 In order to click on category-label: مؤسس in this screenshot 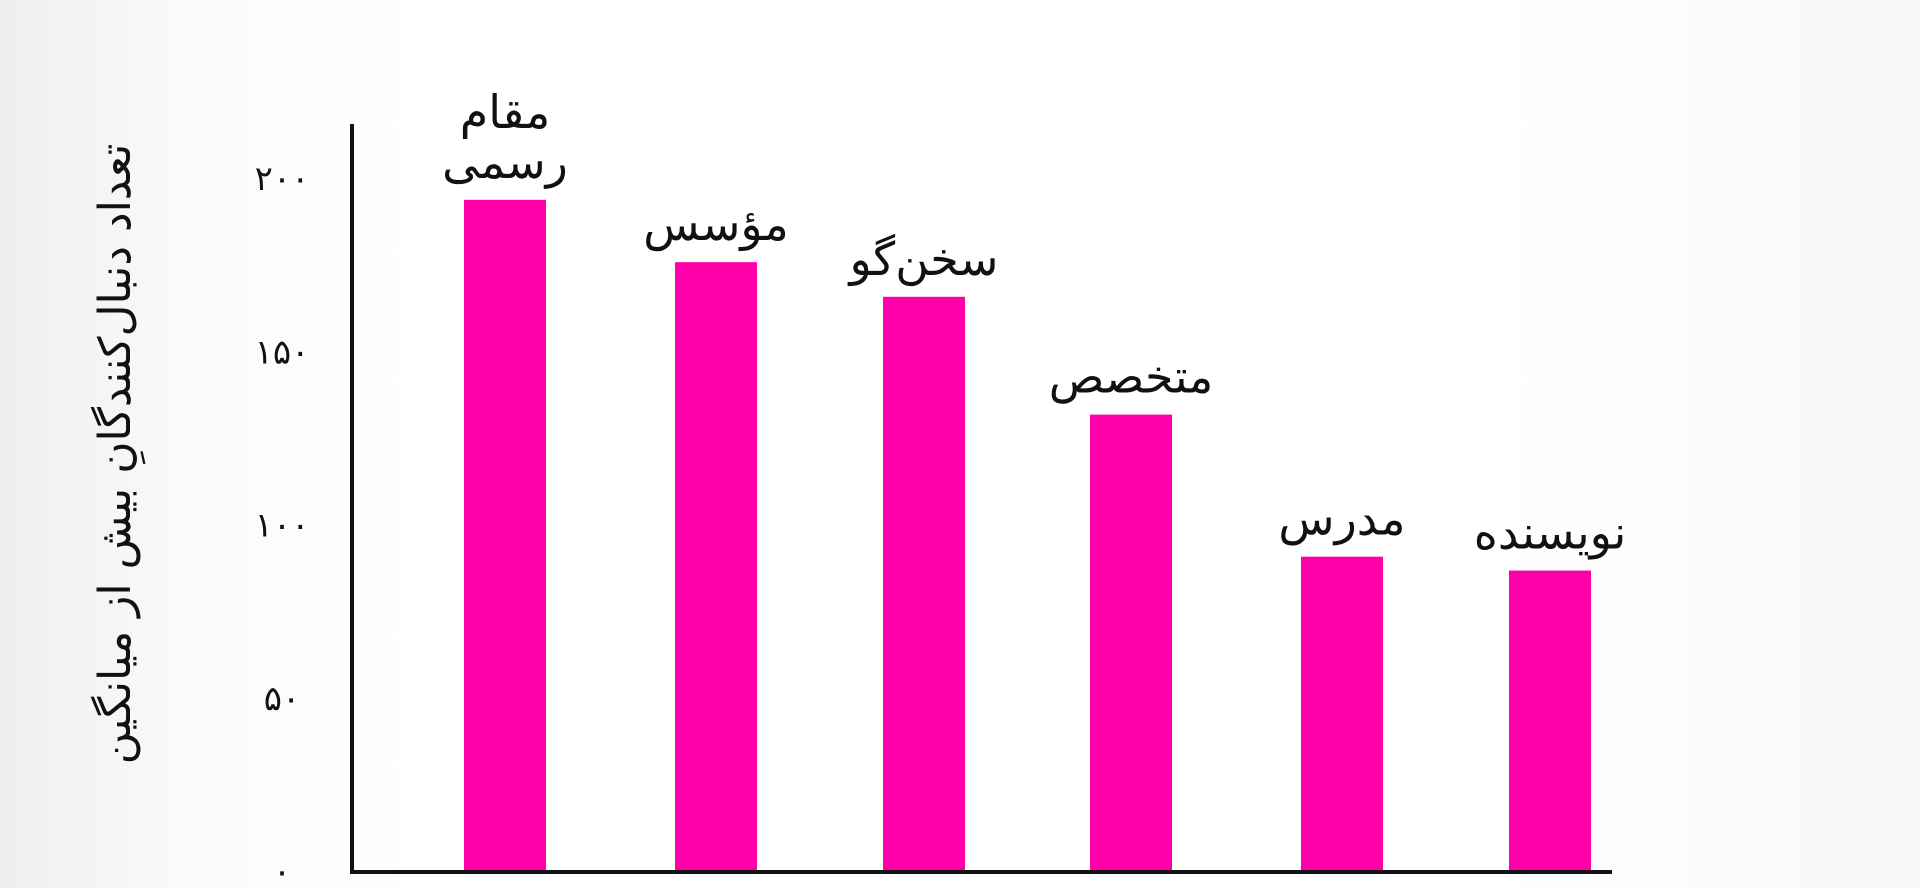, I will do `click(716, 224)`.